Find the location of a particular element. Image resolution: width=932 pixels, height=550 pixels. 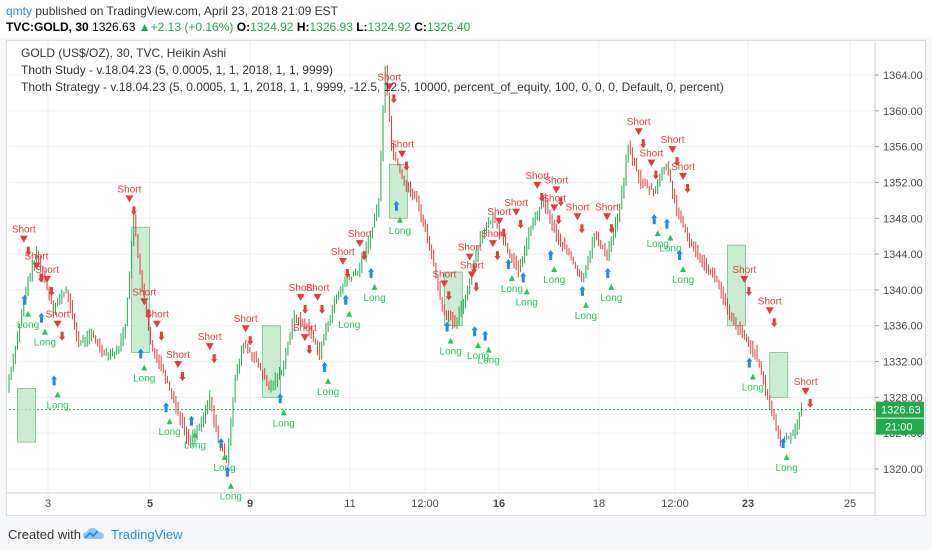

price-tick-label: 1352.00 is located at coordinates (903, 183).